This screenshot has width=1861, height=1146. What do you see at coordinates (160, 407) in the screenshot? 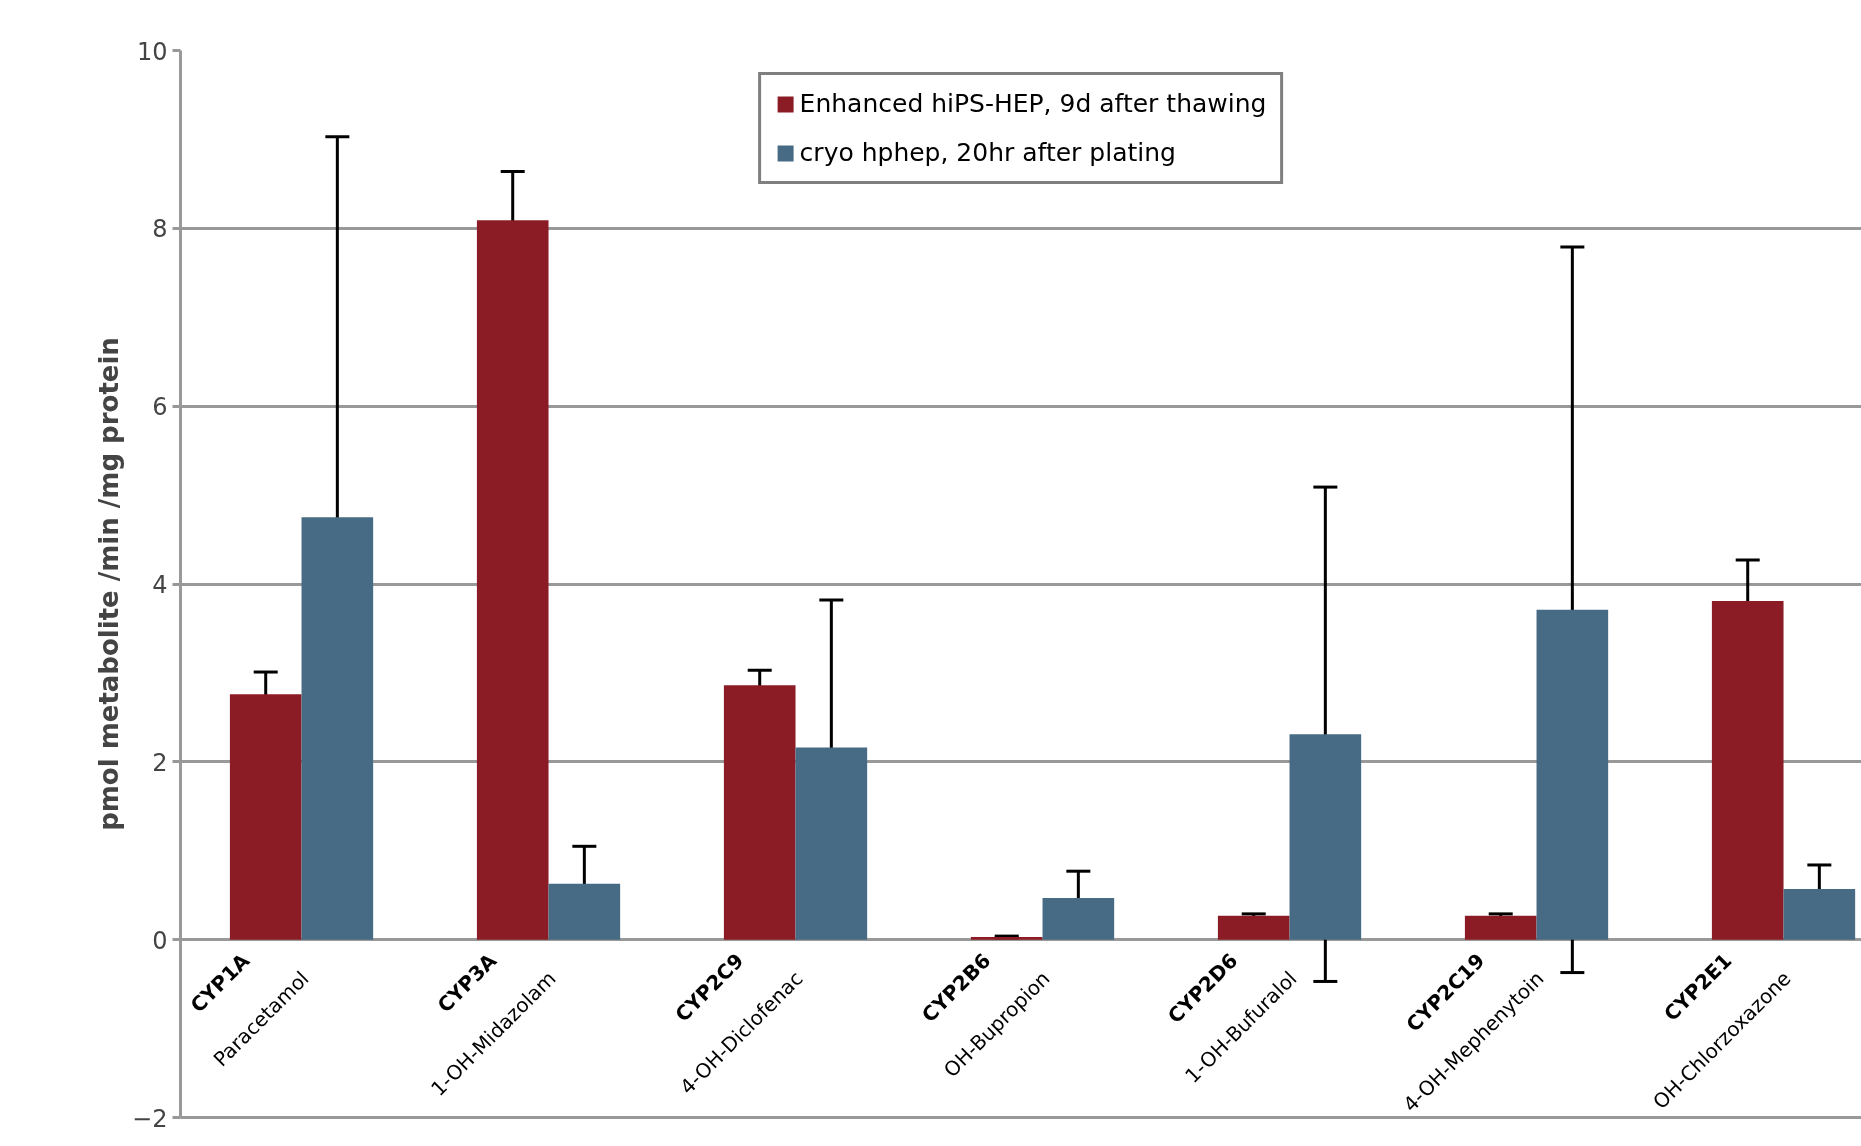
I see `y-tick-label: 6` at bounding box center [160, 407].